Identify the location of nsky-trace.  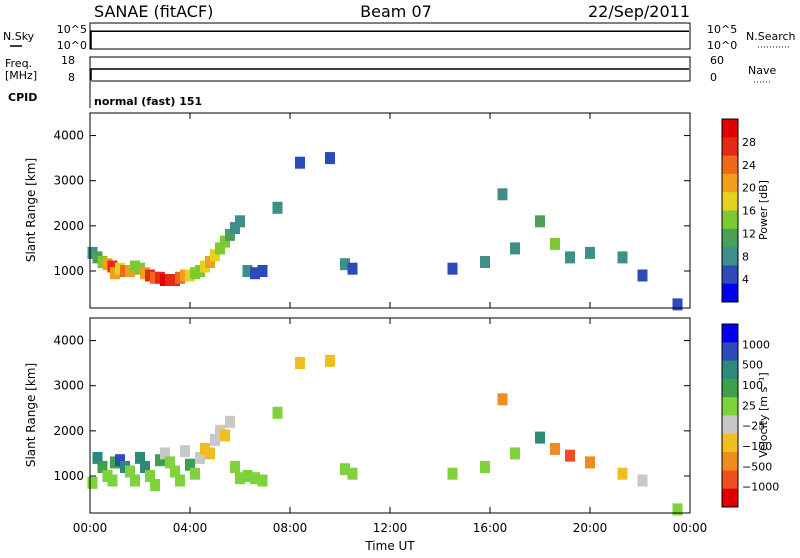
(389, 39).